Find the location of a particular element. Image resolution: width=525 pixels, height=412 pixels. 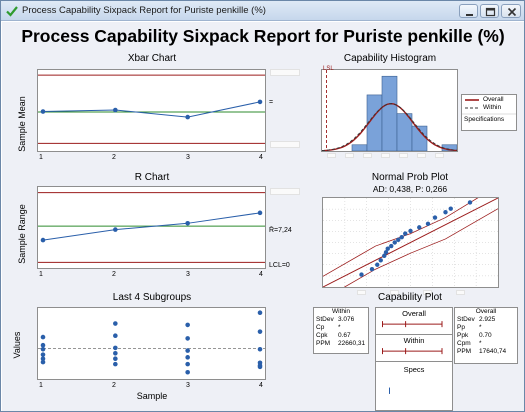

legend-swatches is located at coordinates (489, 107).